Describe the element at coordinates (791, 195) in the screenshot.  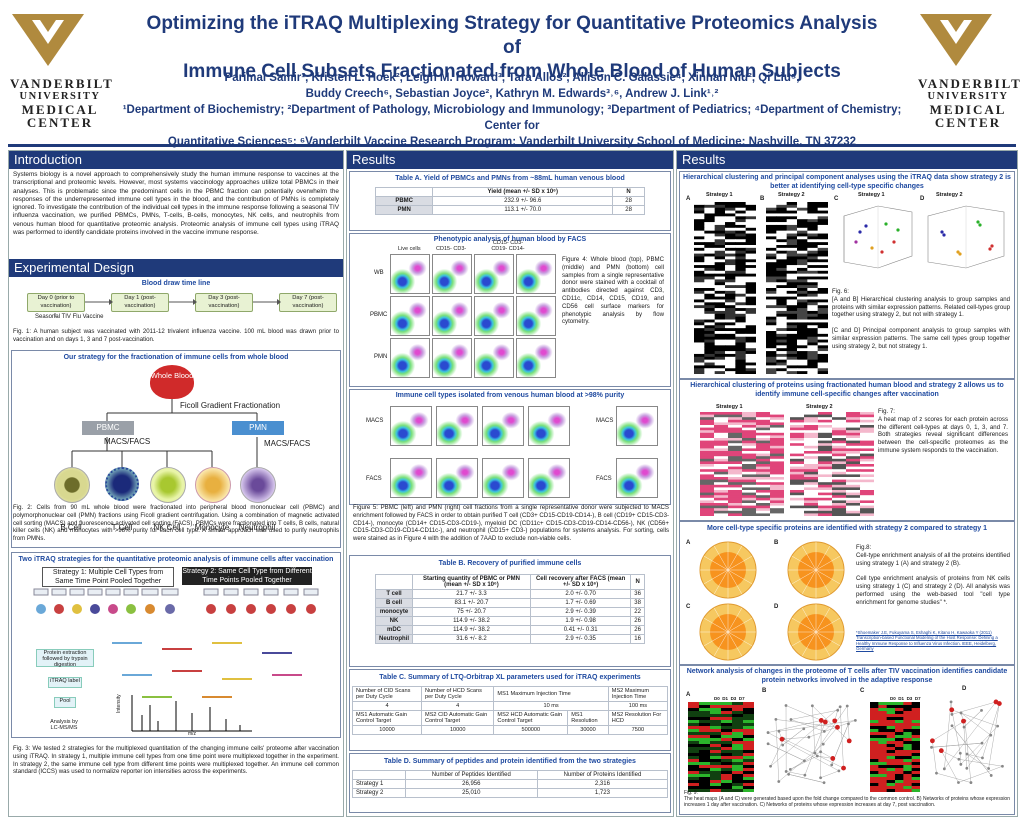
I see `strategy-label: Strategy 2` at that location.